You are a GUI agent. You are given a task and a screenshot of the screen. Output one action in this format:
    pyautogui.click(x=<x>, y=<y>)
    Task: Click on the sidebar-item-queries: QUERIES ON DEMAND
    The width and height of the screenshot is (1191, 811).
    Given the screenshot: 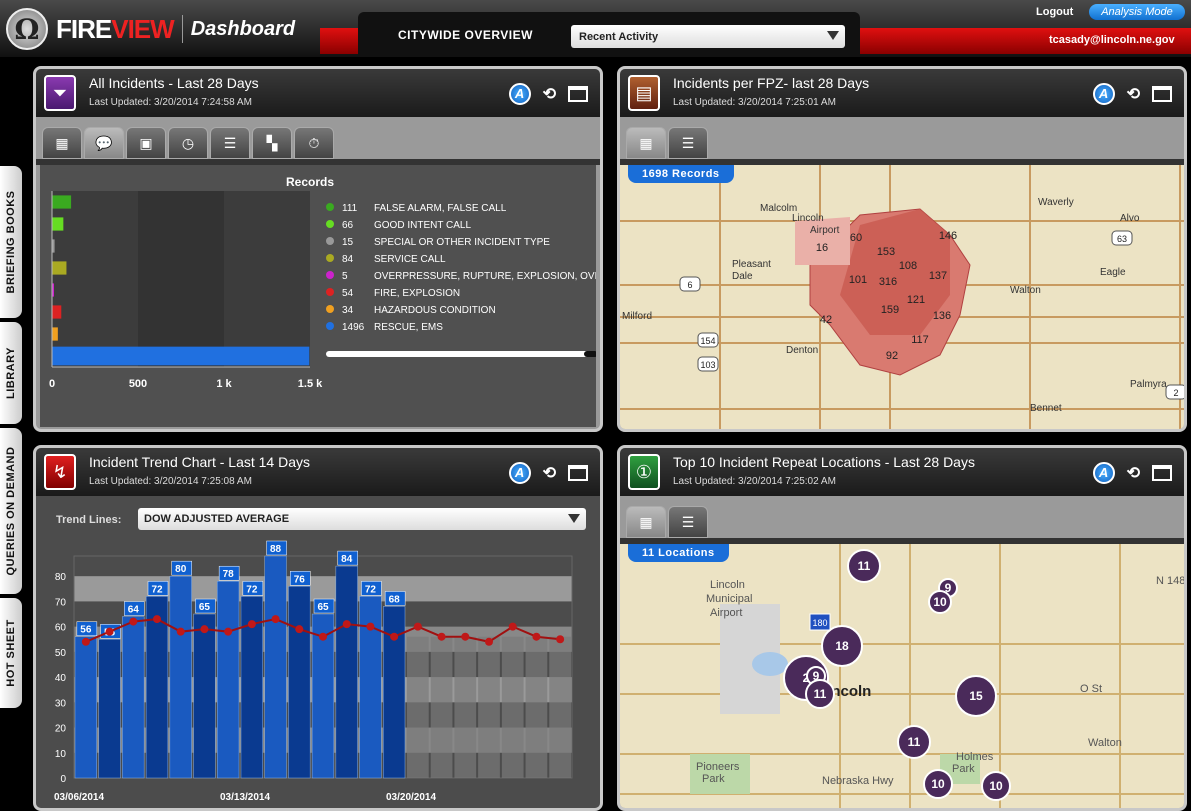 What is the action you would take?
    pyautogui.click(x=11, y=511)
    